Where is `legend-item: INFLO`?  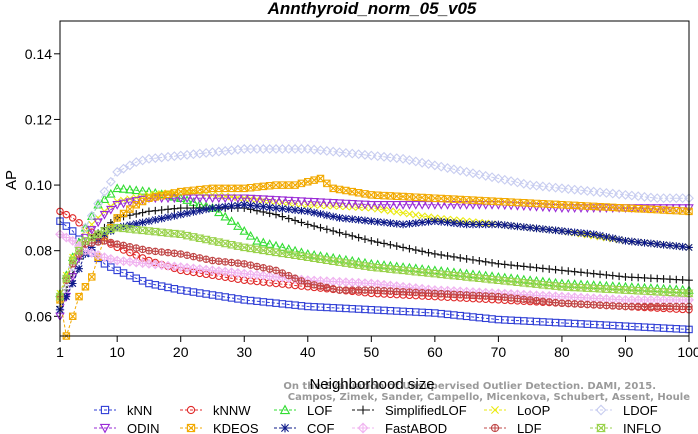
legend-item: INFLO is located at coordinates (625, 427).